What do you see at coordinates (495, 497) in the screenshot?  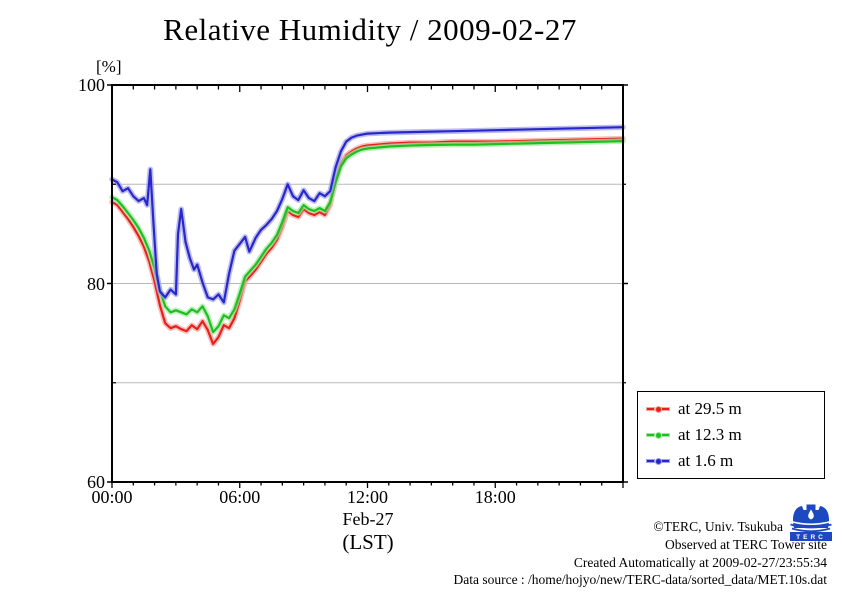 I see `x-tick-label: 18:00` at bounding box center [495, 497].